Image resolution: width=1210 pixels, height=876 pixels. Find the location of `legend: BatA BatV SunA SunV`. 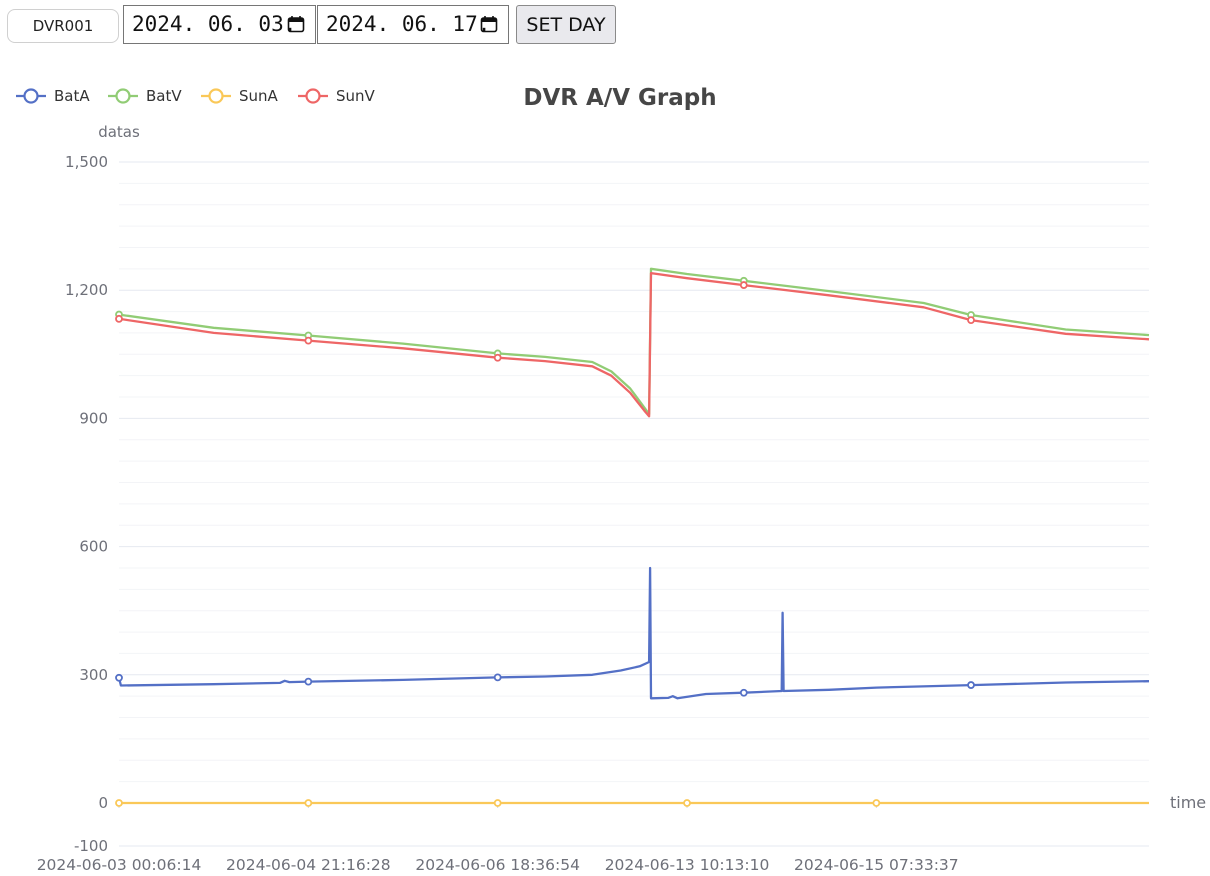

legend: BatA BatV SunA SunV is located at coordinates (196, 96).